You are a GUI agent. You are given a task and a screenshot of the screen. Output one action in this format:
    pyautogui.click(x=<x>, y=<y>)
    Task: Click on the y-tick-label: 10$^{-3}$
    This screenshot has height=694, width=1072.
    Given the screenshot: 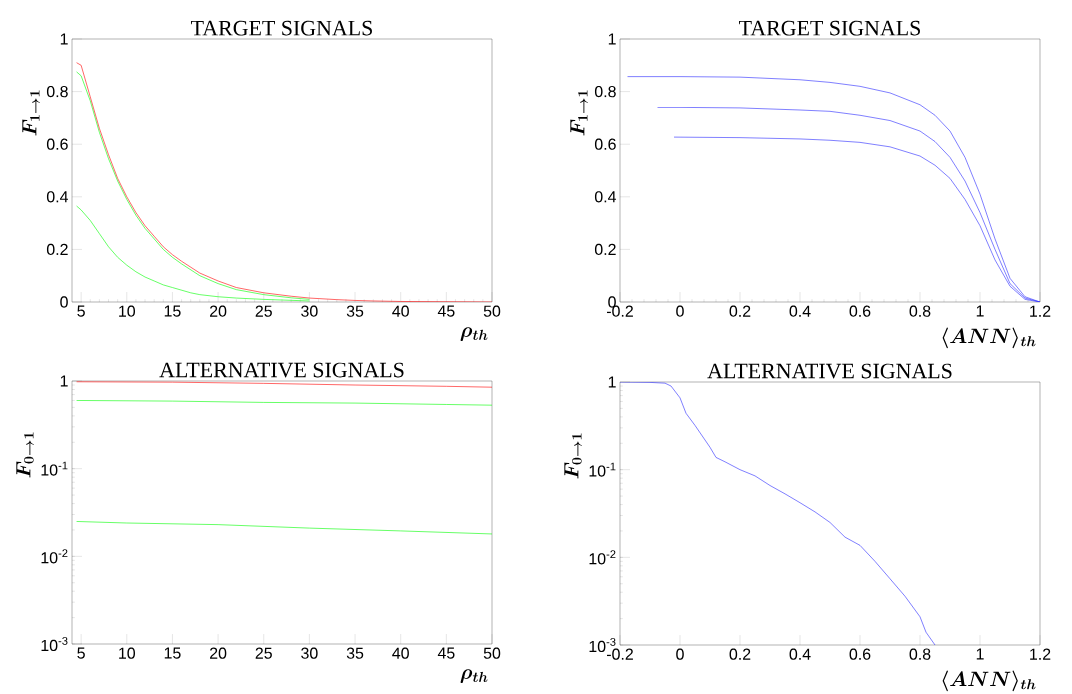 What is the action you would take?
    pyautogui.click(x=54, y=644)
    